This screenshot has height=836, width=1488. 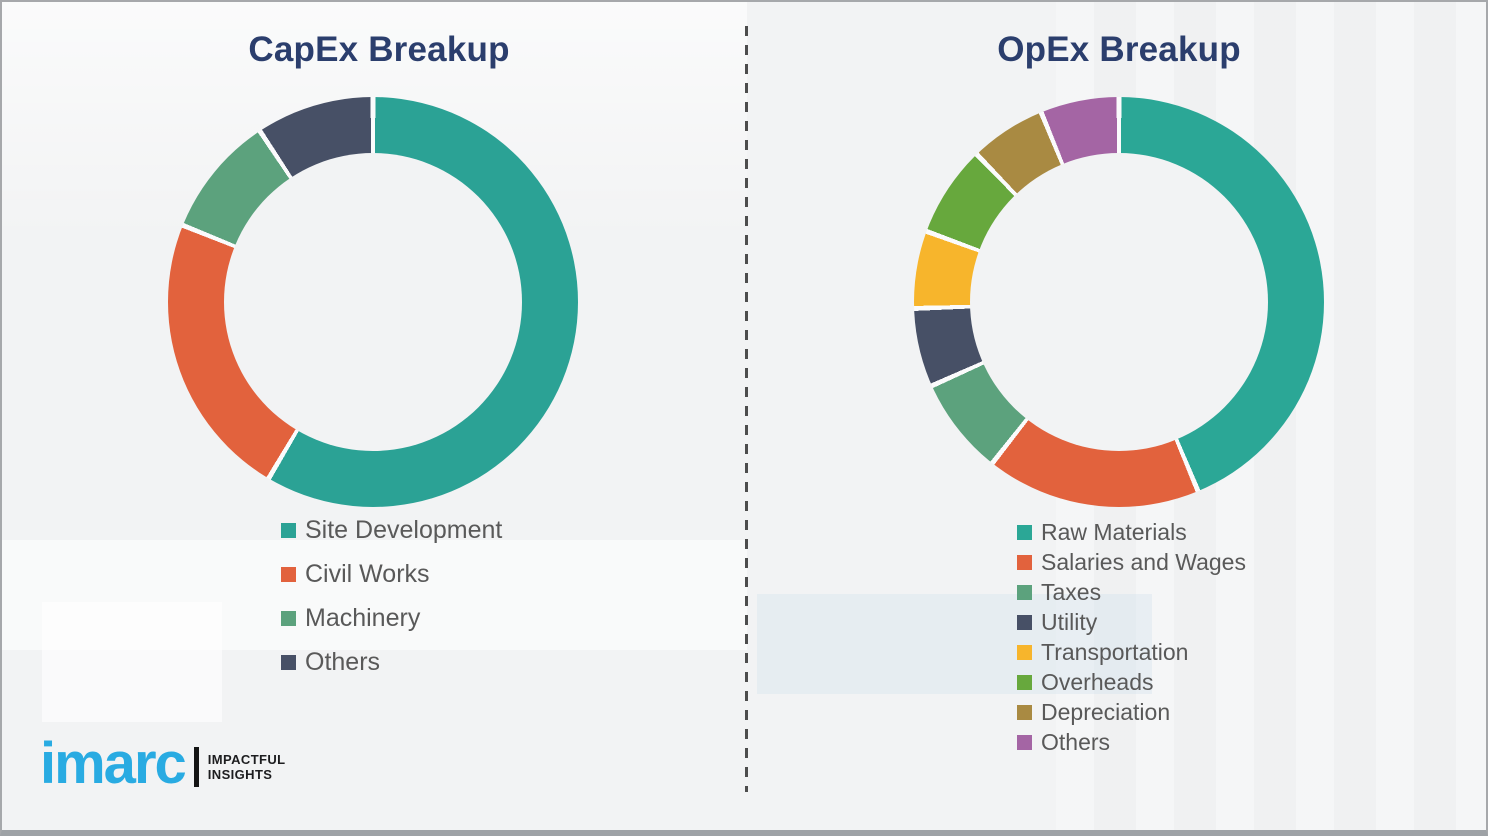 What do you see at coordinates (1097, 681) in the screenshot?
I see `legend-label: Overheads` at bounding box center [1097, 681].